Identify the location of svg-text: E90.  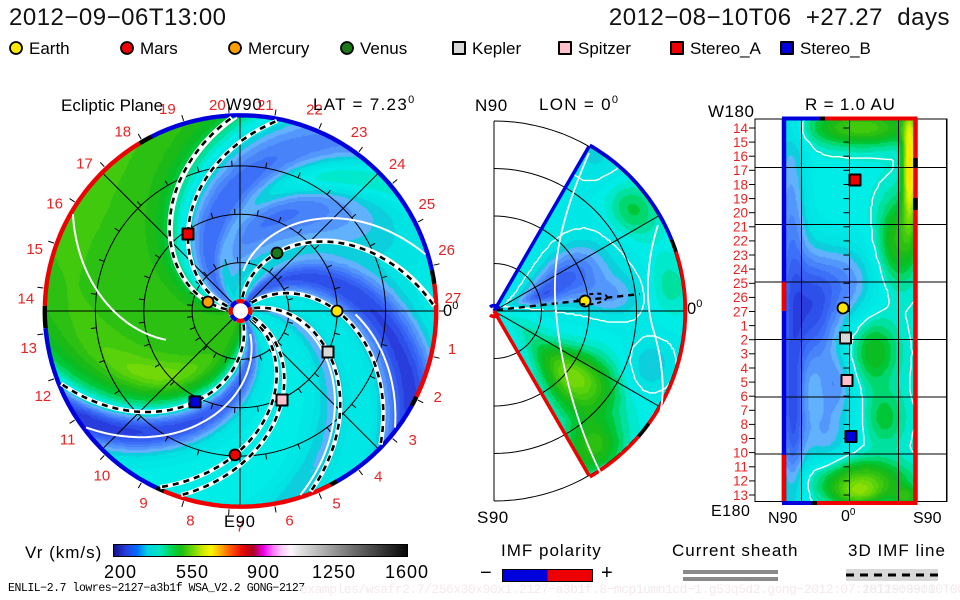
(240, 522).